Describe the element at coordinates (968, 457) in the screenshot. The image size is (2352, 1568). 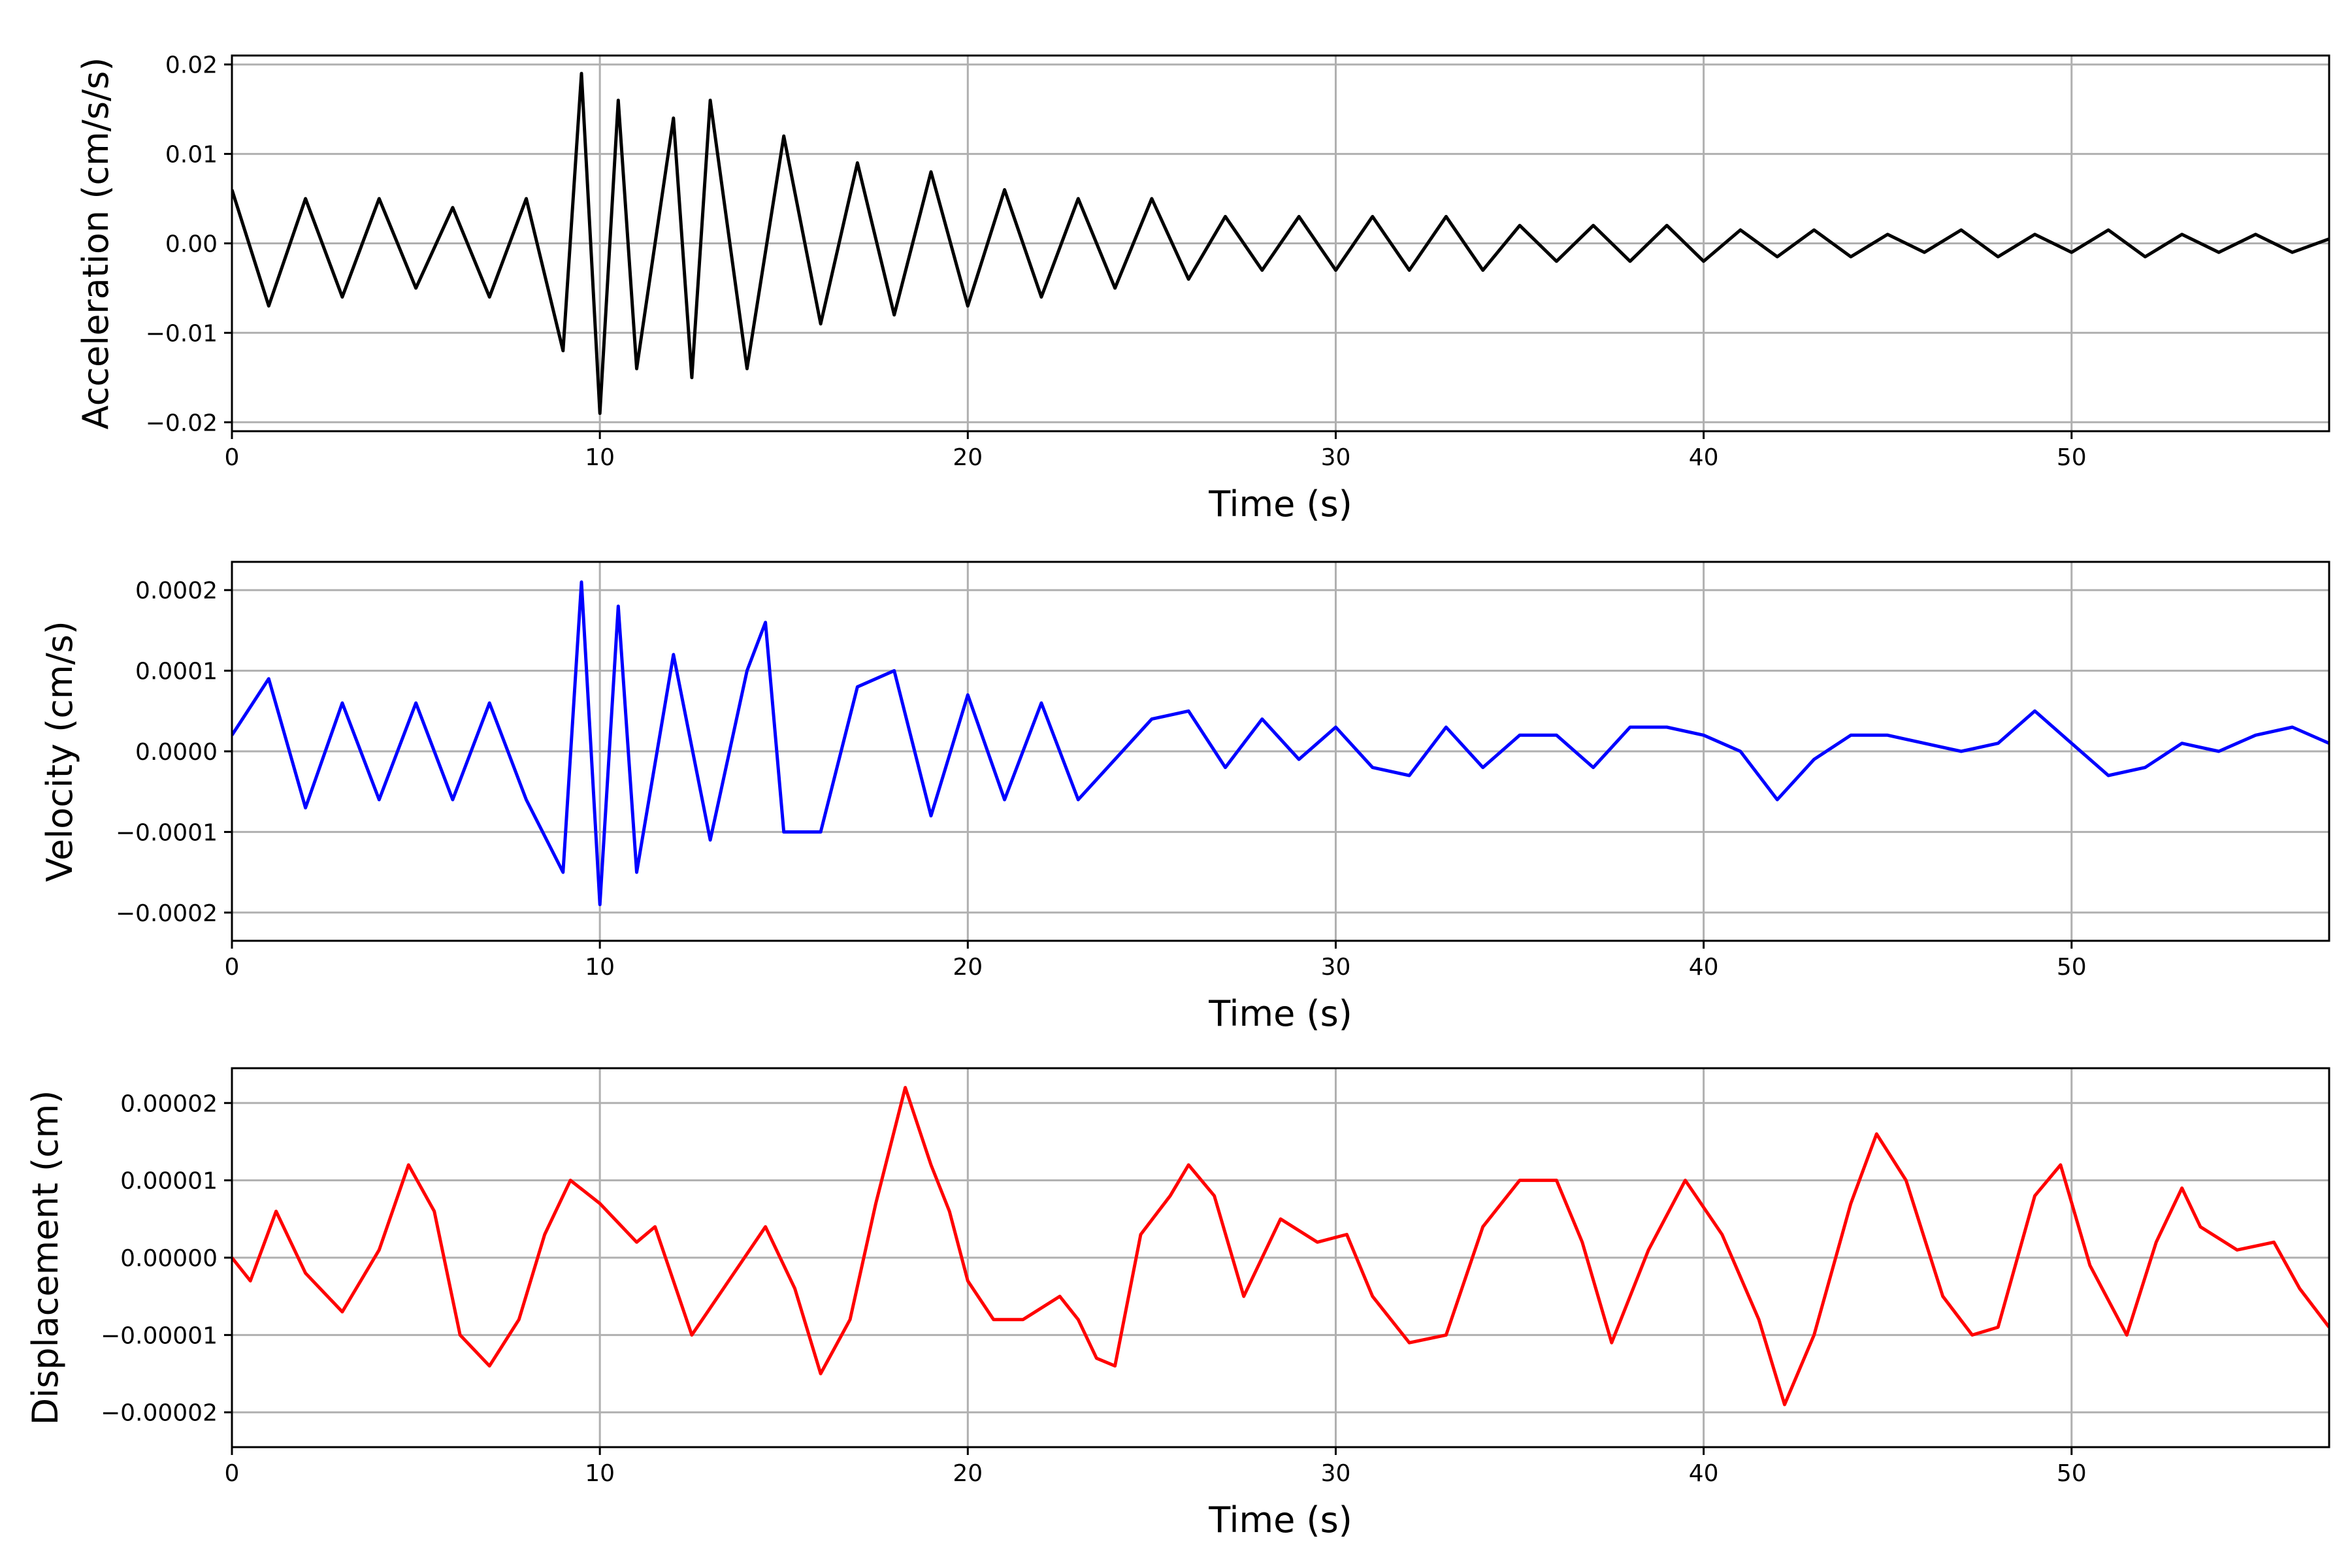
I see `acceleration-x-tick-label: 20` at that location.